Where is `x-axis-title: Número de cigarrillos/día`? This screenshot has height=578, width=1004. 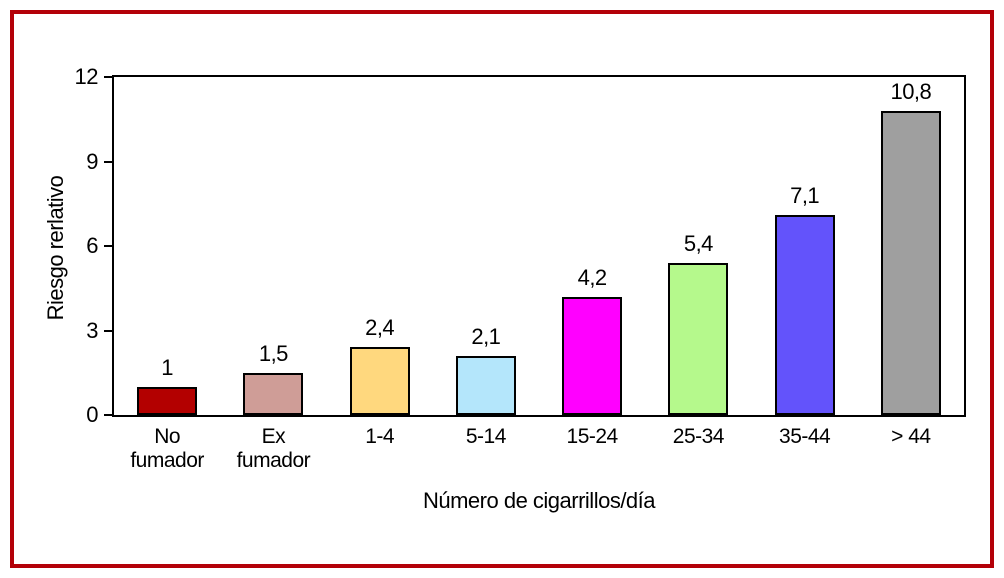
x-axis-title: Número de cigarrillos/día is located at coordinates (539, 500).